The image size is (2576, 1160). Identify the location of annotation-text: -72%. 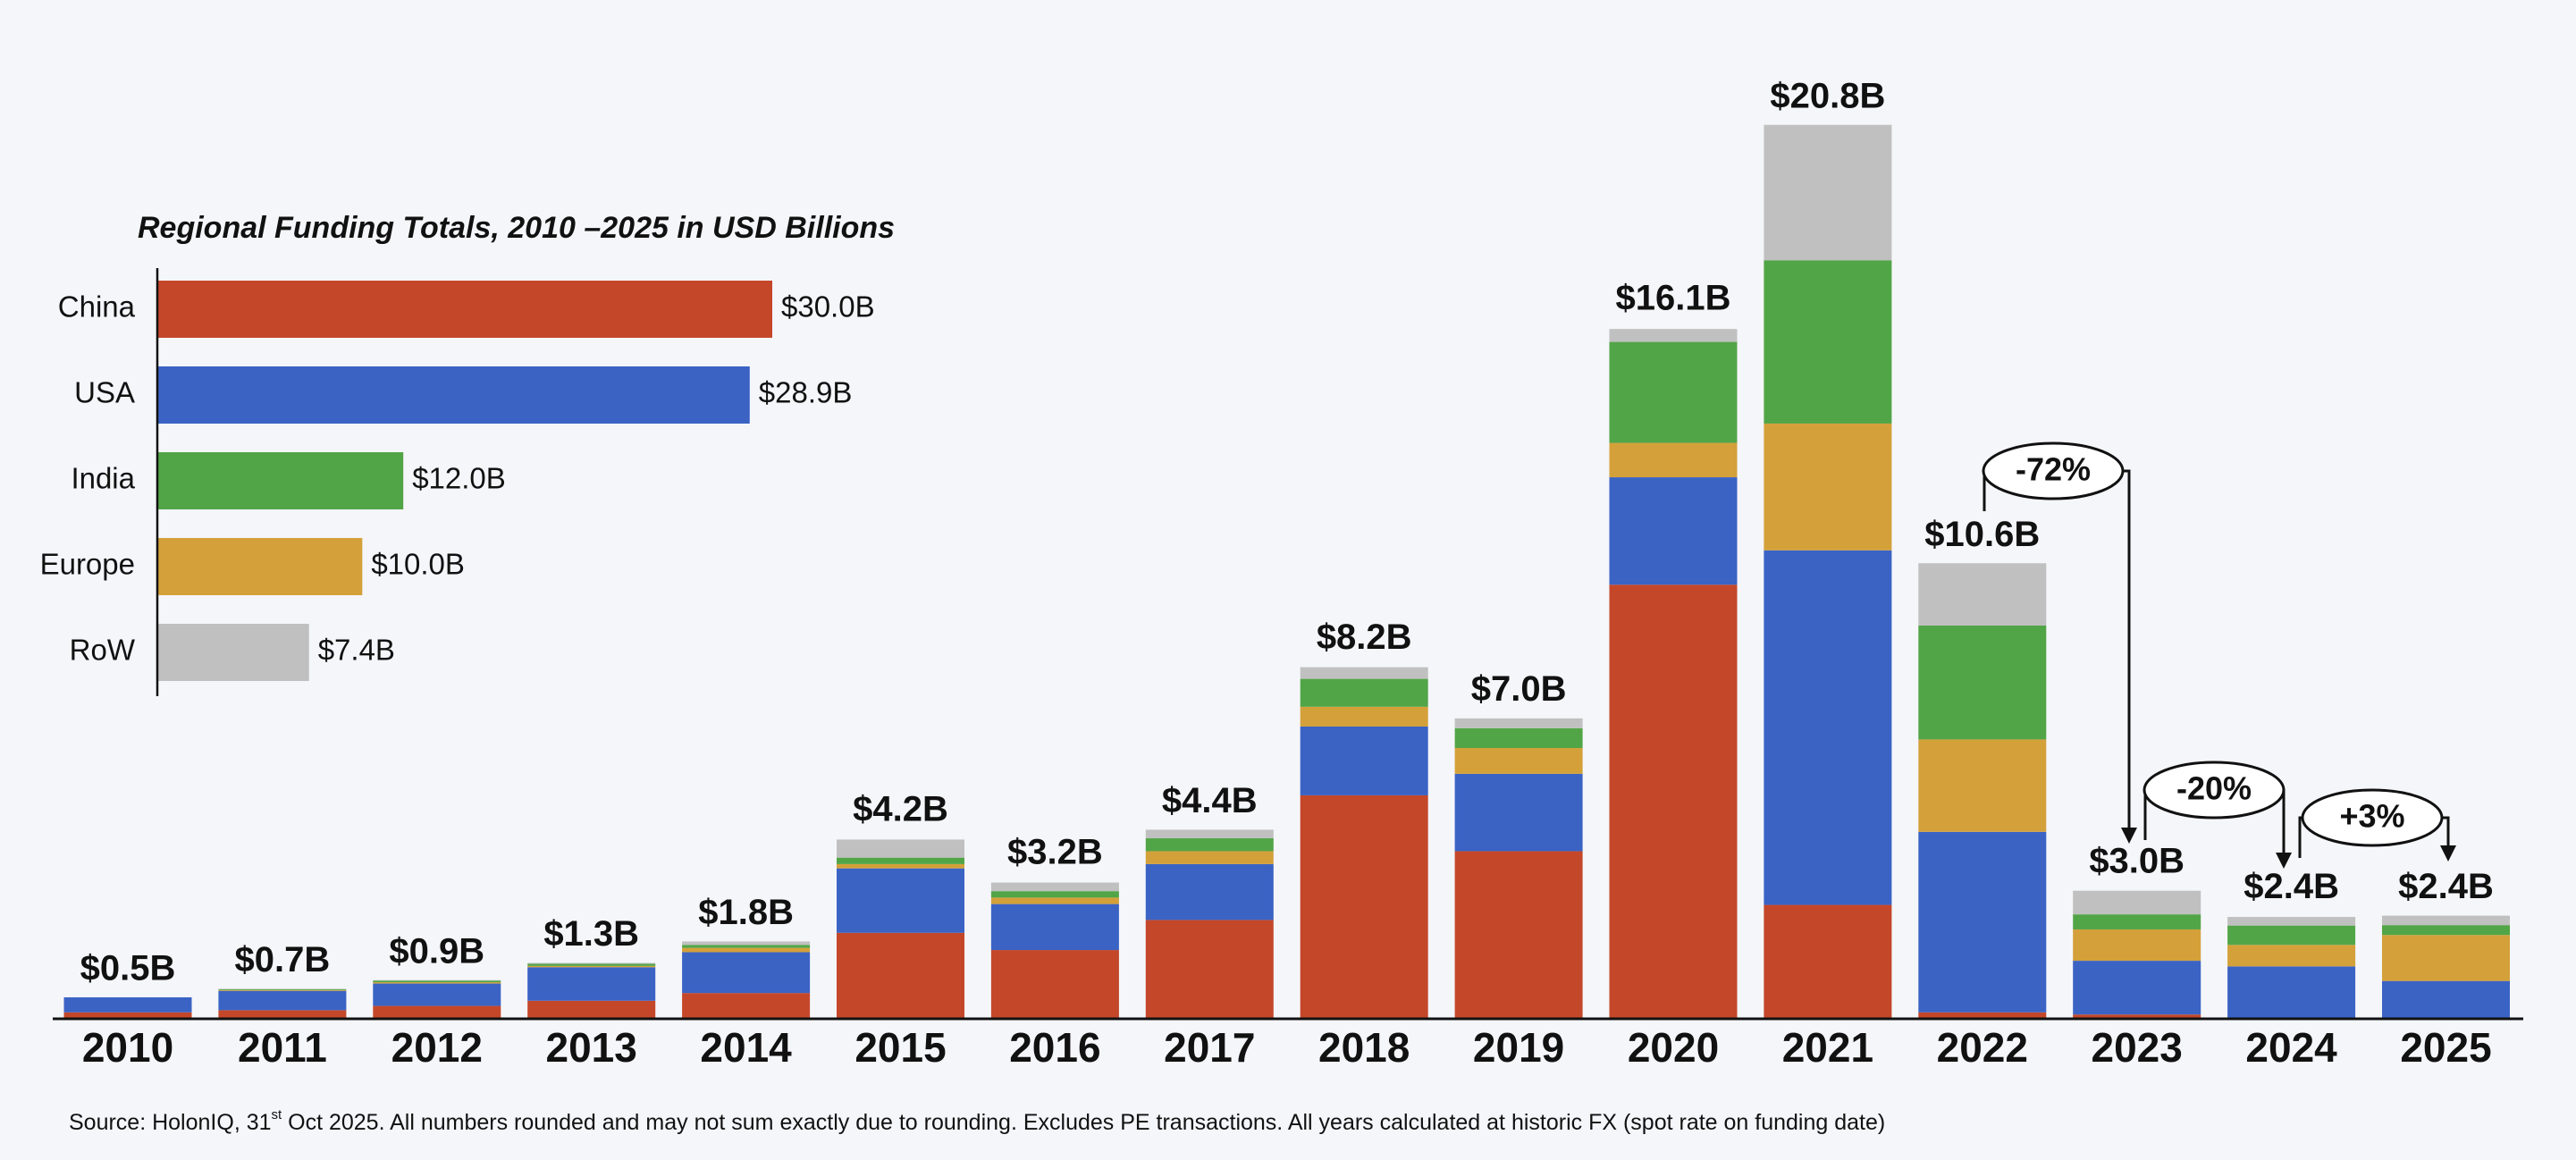
(2053, 469).